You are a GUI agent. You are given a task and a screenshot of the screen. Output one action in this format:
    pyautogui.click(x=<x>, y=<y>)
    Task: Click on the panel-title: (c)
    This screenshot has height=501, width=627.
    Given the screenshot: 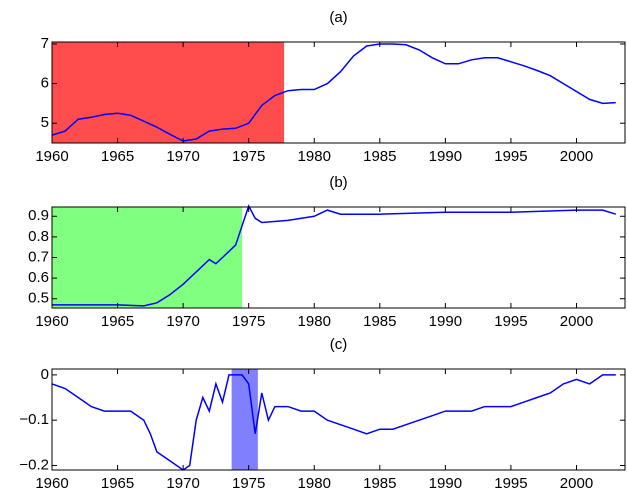 What is the action you would take?
    pyautogui.click(x=339, y=344)
    